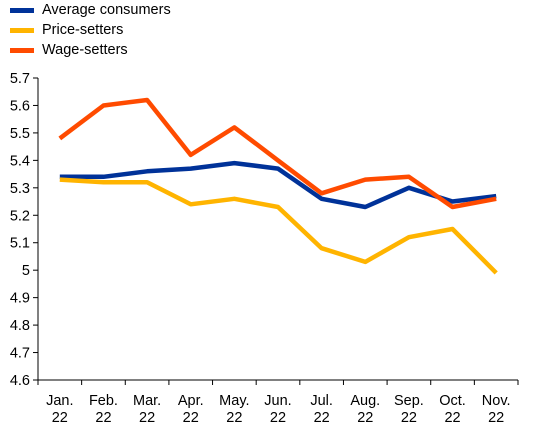 Image resolution: width=535 pixels, height=434 pixels. What do you see at coordinates (20, 381) in the screenshot?
I see `y-tick-label: 4.6` at bounding box center [20, 381].